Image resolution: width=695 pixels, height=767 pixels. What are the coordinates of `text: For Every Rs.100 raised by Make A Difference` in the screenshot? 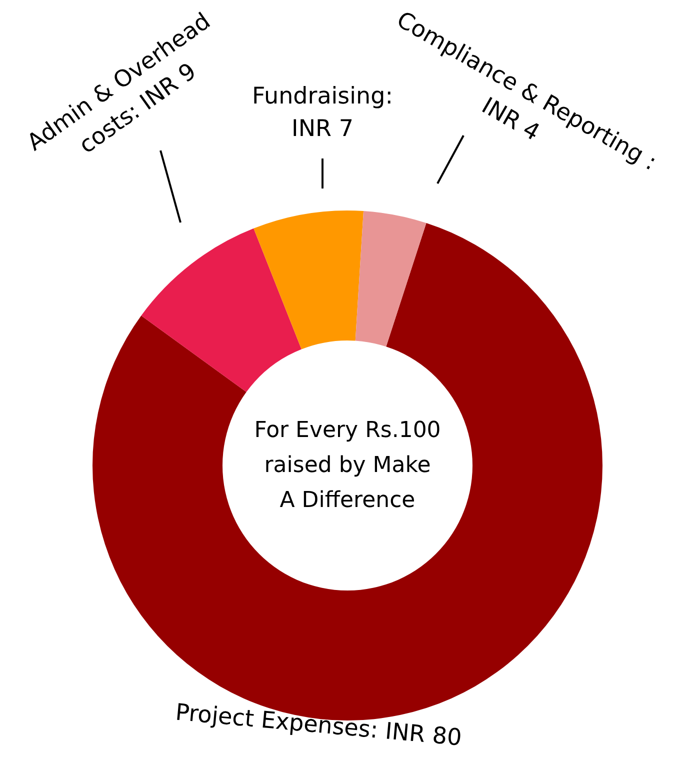 It's located at (347, 465).